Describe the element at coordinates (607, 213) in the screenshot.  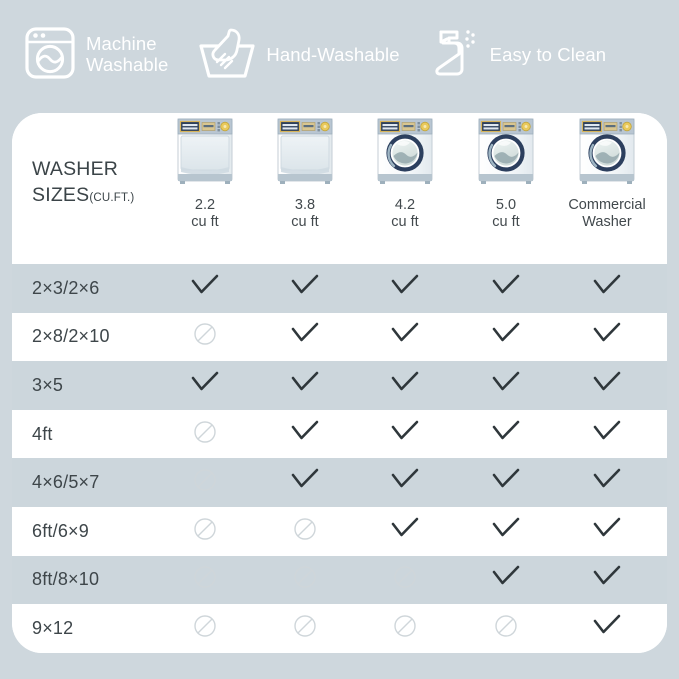
I see `column-header-label: Commercial Washer` at that location.